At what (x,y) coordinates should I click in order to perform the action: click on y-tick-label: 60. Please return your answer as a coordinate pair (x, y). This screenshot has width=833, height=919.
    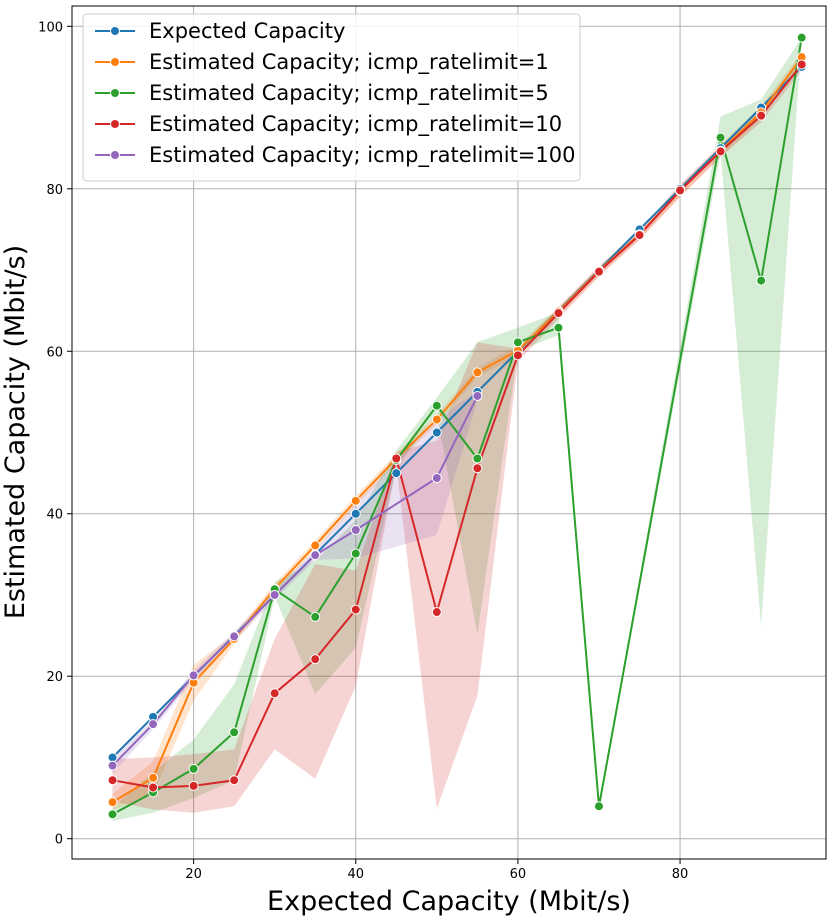
    Looking at the image, I should click on (54, 352).